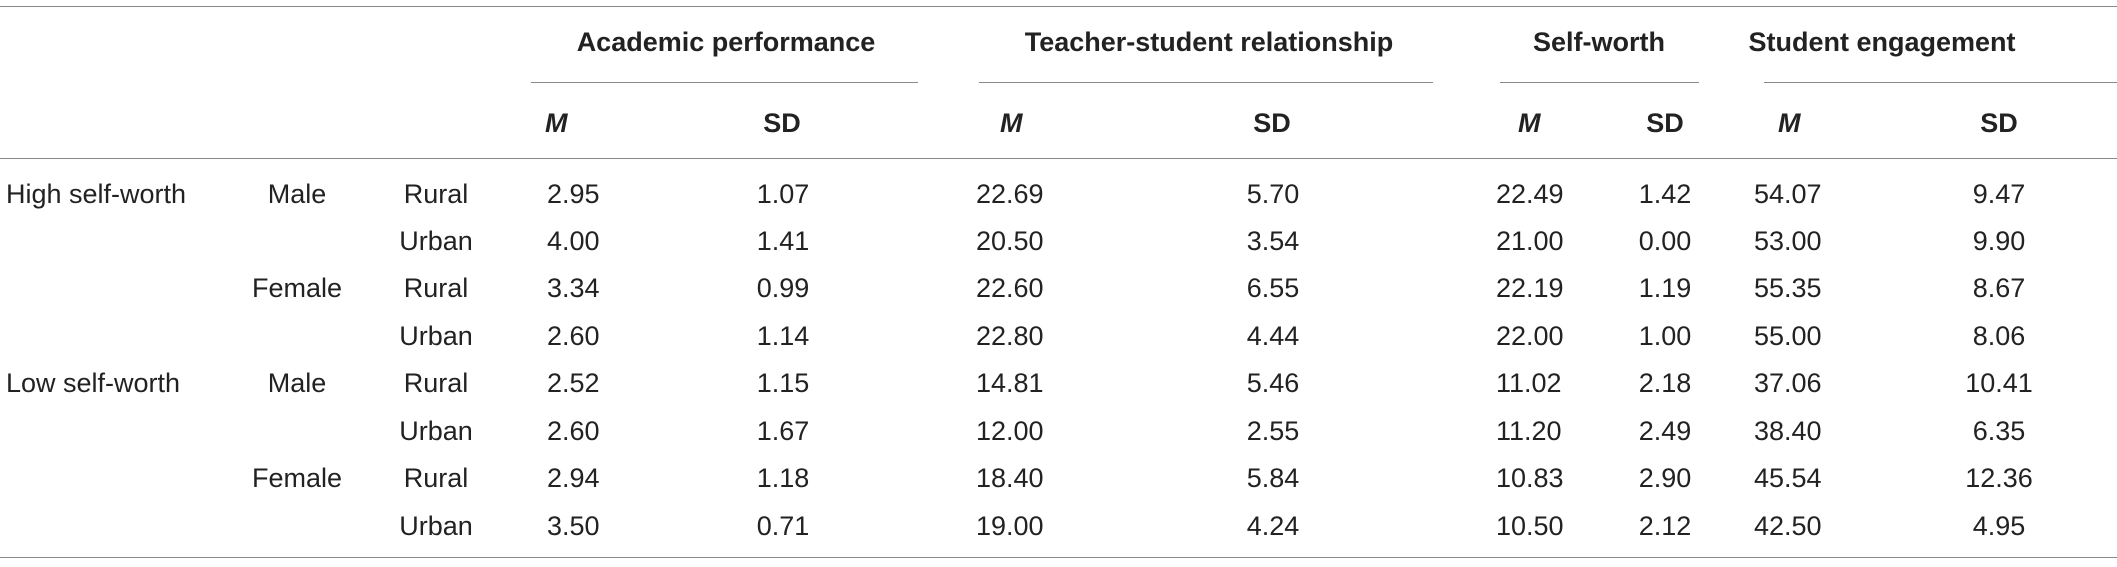 Image resolution: width=2117 pixels, height=567 pixels. I want to click on row-group-label: High self-worth, so click(96, 194).